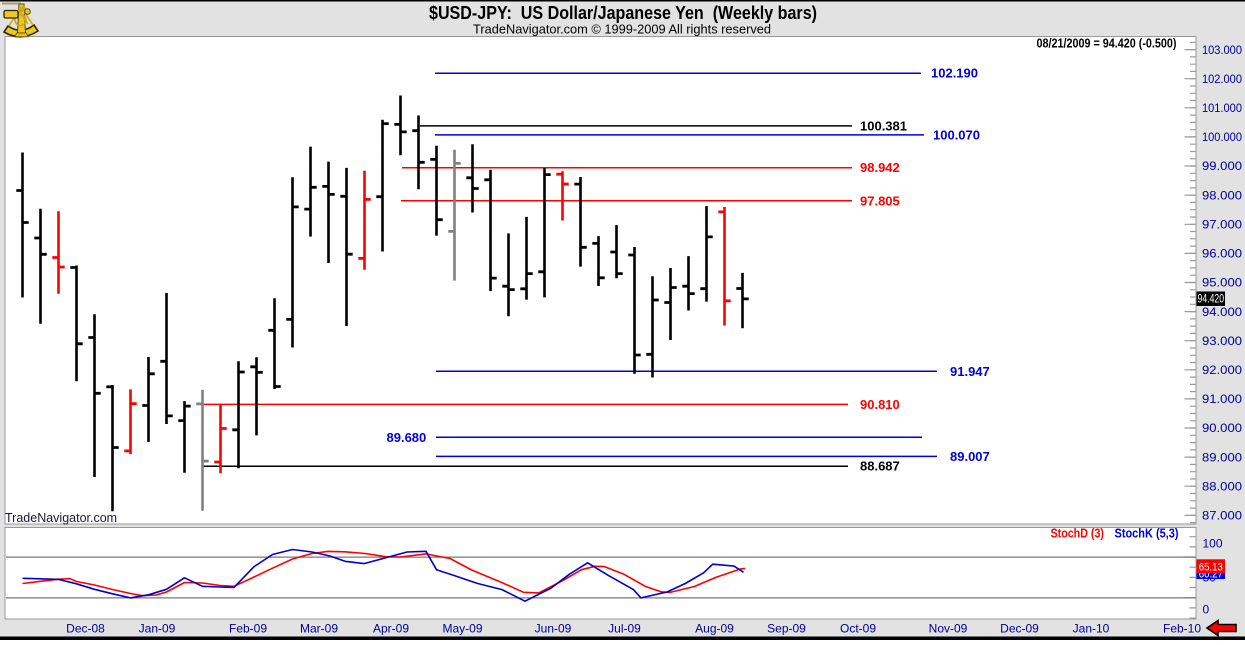  Describe the element at coordinates (970, 456) in the screenshot. I see `svg-text: 89.007` at that location.